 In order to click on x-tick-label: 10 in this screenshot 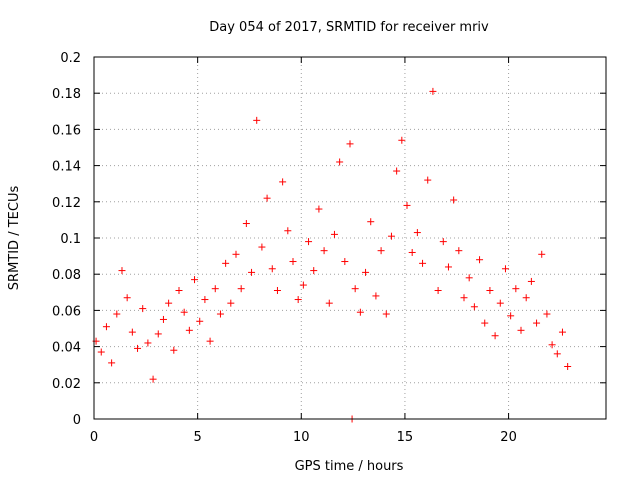, I will do `click(301, 437)`.